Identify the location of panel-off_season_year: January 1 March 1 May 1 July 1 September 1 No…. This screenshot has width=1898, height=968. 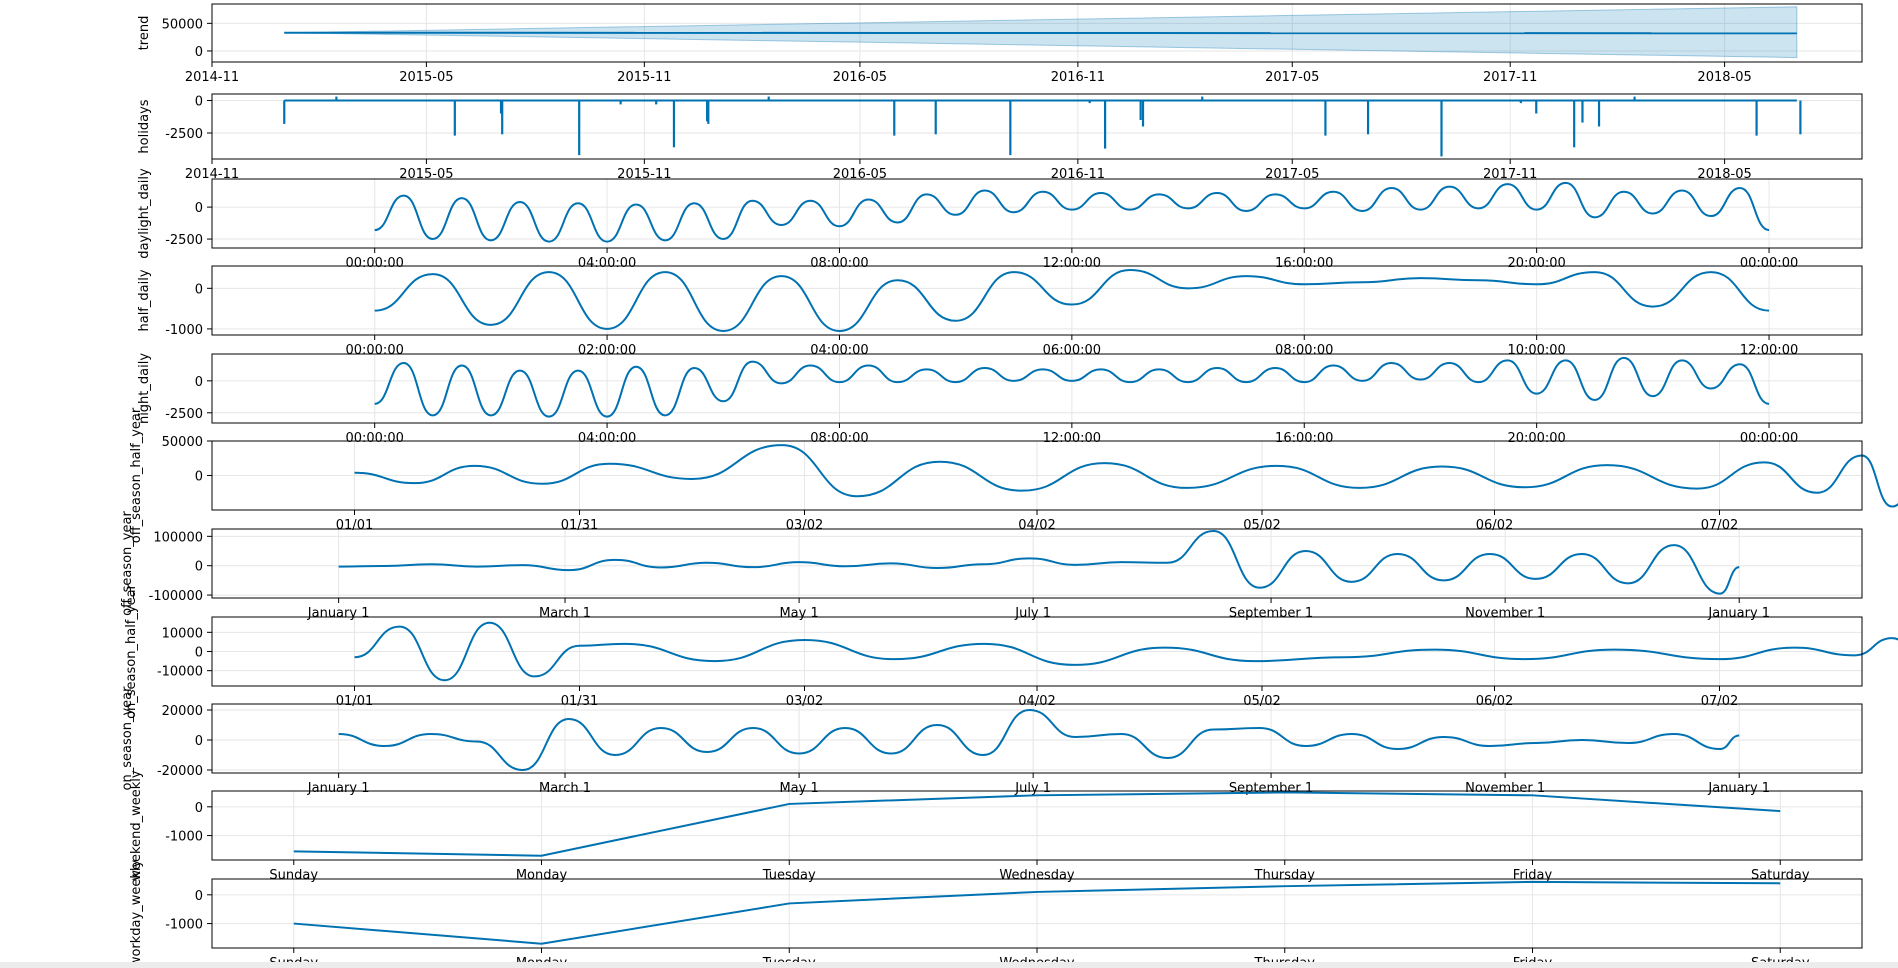
(991, 566).